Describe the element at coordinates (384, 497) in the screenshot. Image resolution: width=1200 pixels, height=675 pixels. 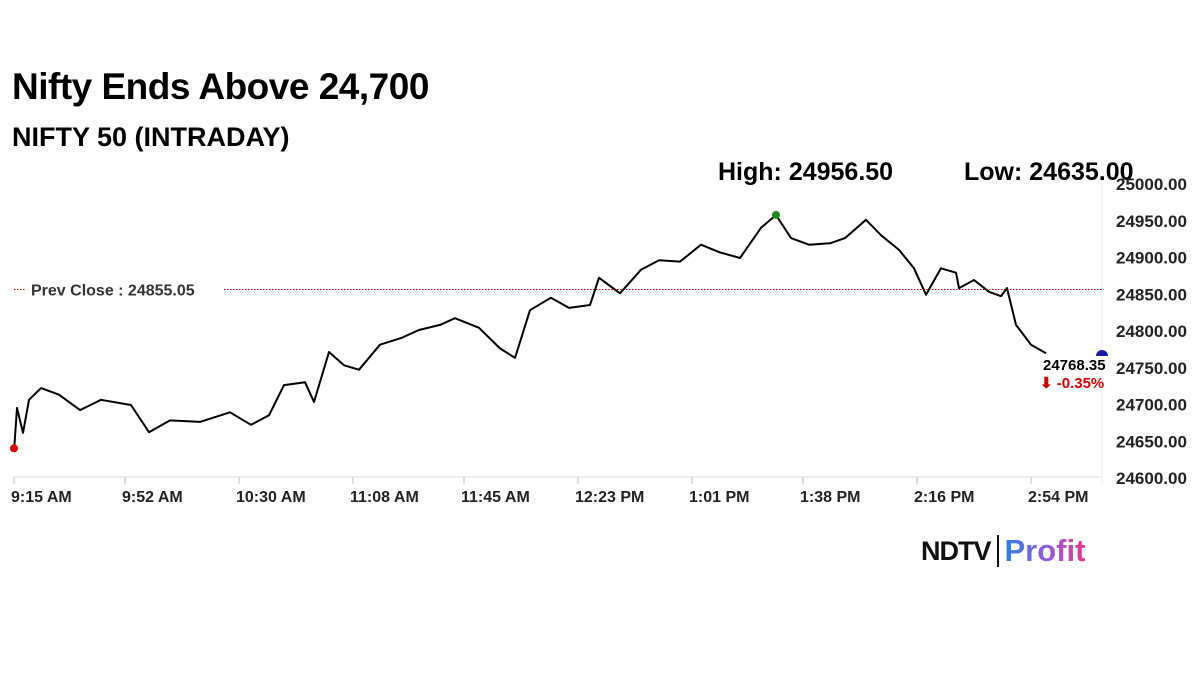
I see `x-tick-label: 11:08 AM` at that location.